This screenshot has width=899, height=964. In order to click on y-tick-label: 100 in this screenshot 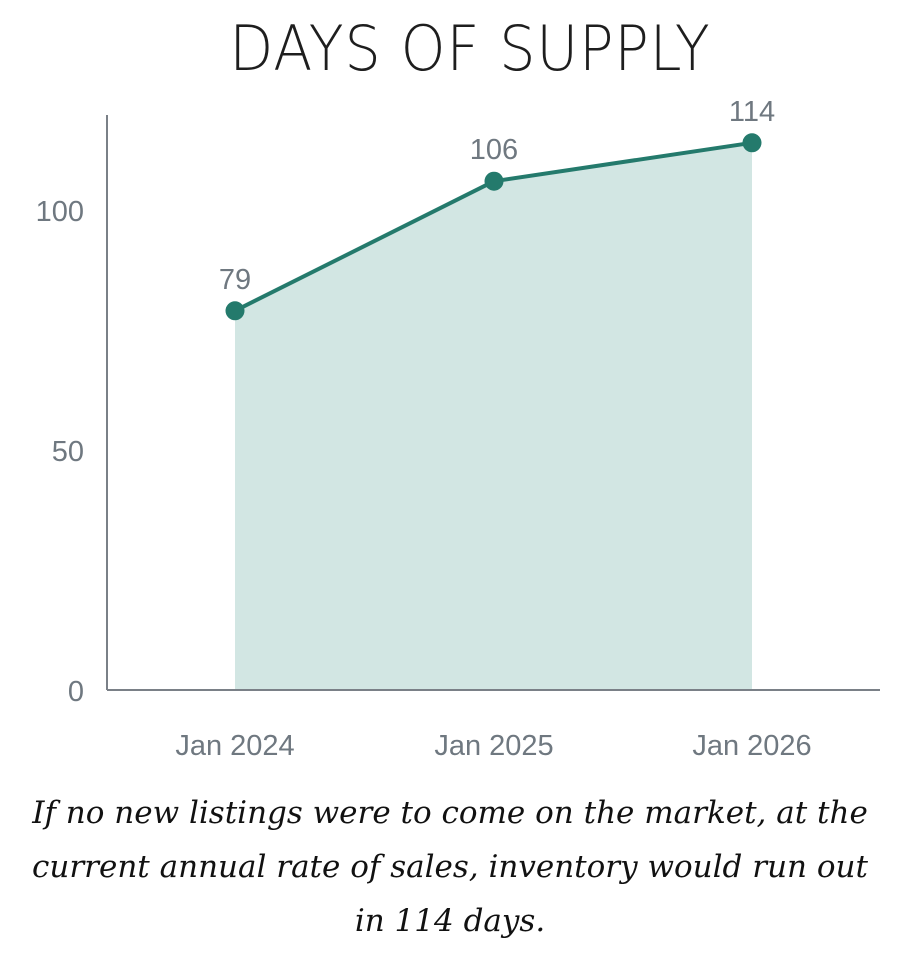, I will do `click(60, 212)`.